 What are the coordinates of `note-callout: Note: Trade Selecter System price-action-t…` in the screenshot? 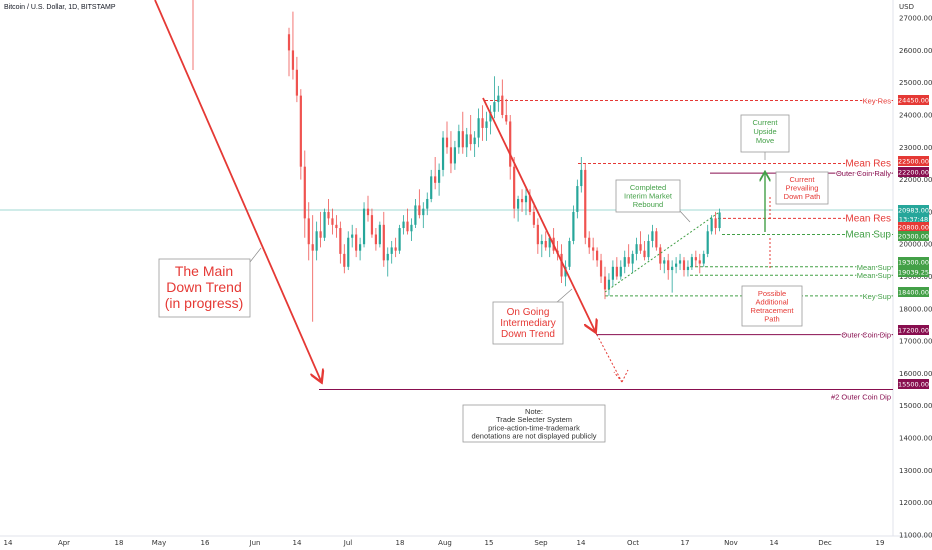 It's located at (534, 423).